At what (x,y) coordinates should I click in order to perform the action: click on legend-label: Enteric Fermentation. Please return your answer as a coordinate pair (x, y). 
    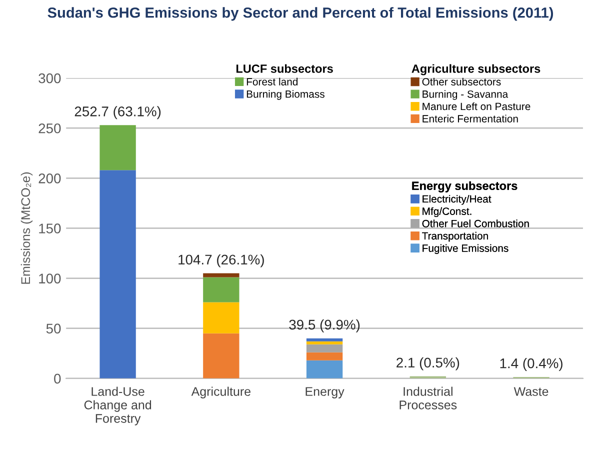
    Looking at the image, I should click on (470, 118).